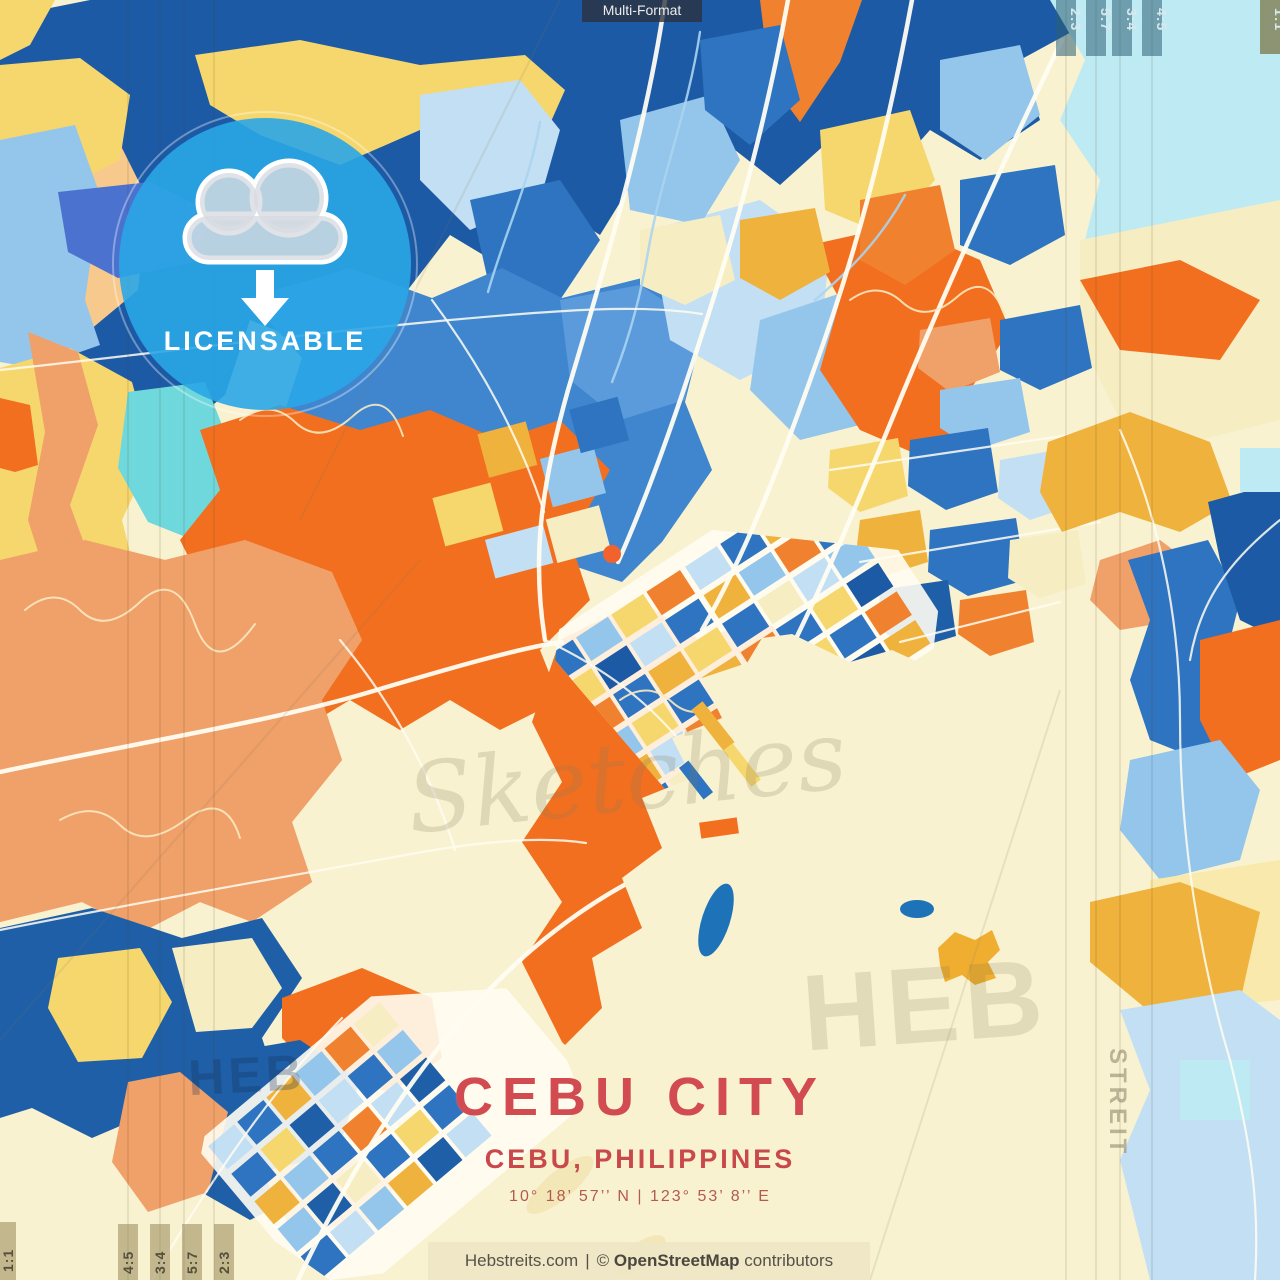 This screenshot has width=1280, height=1280. Describe the element at coordinates (521, 1260) in the screenshot. I see `site-credit: Hebstreits.com` at that location.